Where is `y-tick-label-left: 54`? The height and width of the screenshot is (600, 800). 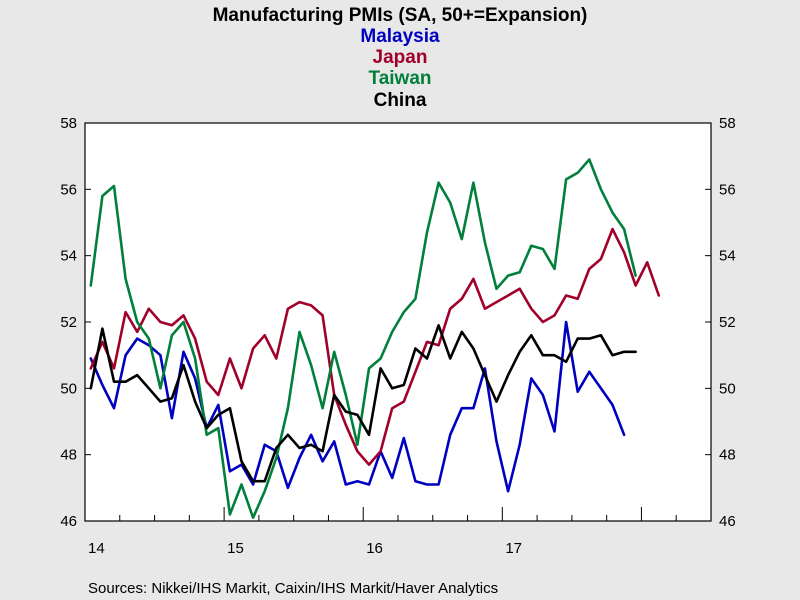
y-tick-label-left: 54 is located at coordinates (68, 256).